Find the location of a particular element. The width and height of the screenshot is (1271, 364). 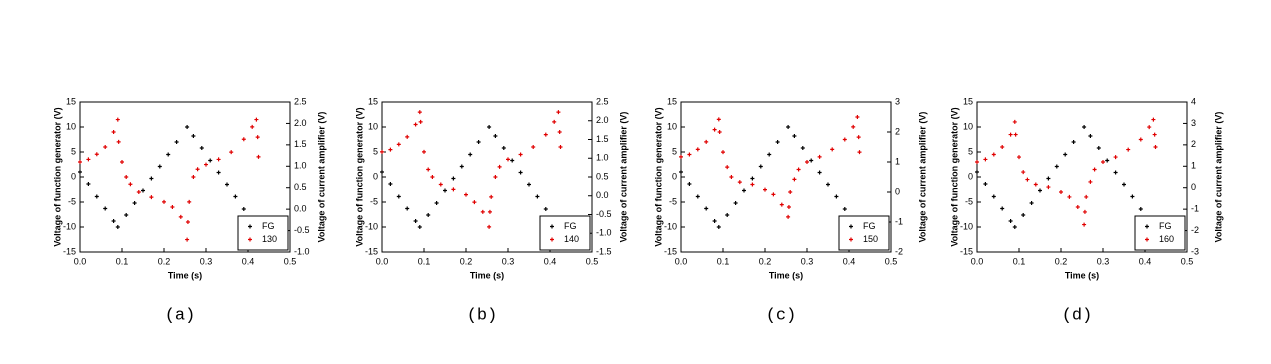

legend-label: 140 is located at coordinates (571, 239).